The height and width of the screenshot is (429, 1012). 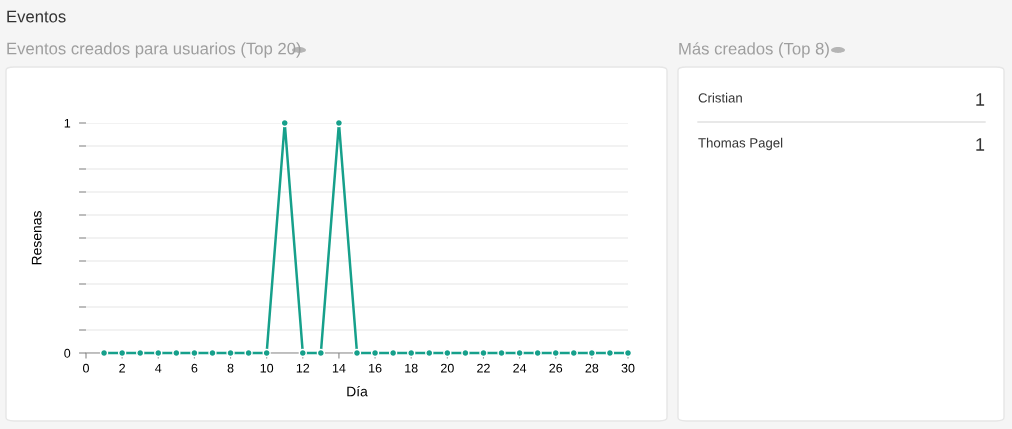 I want to click on text: Más creados (Top 8), so click(x=754, y=50).